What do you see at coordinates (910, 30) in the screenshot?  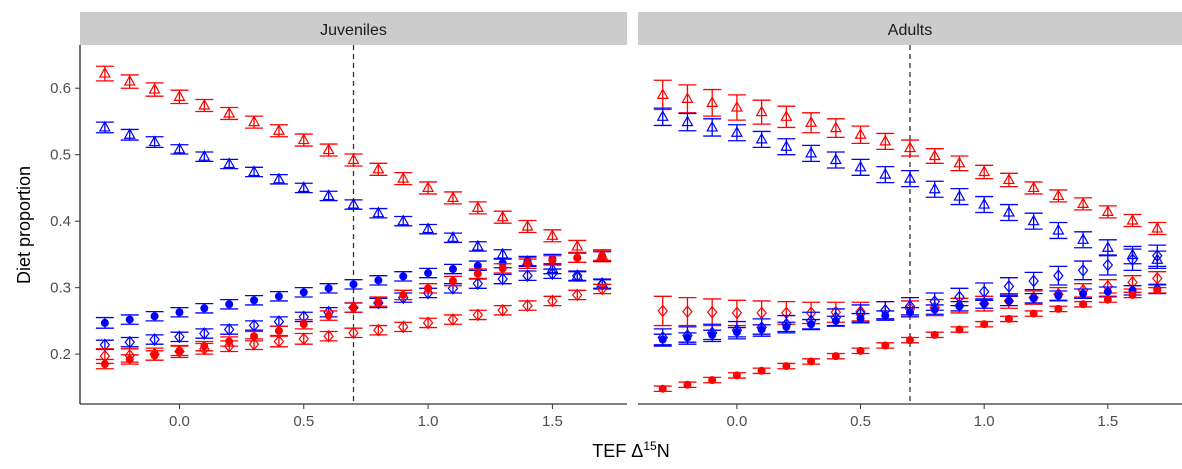 I see `strip-label-adults: Adults` at bounding box center [910, 30].